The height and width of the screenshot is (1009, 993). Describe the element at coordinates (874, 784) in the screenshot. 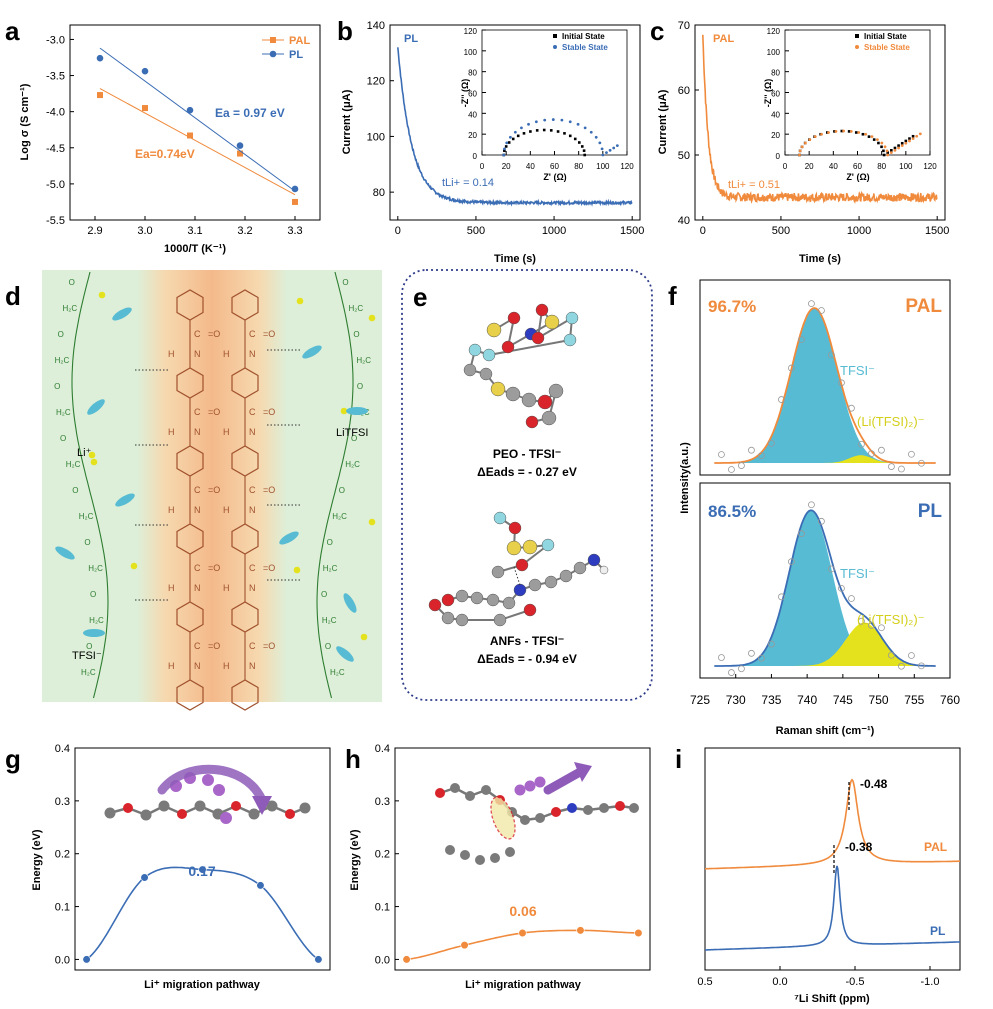

I see `panel-i-pal-peak: -0.48` at that location.